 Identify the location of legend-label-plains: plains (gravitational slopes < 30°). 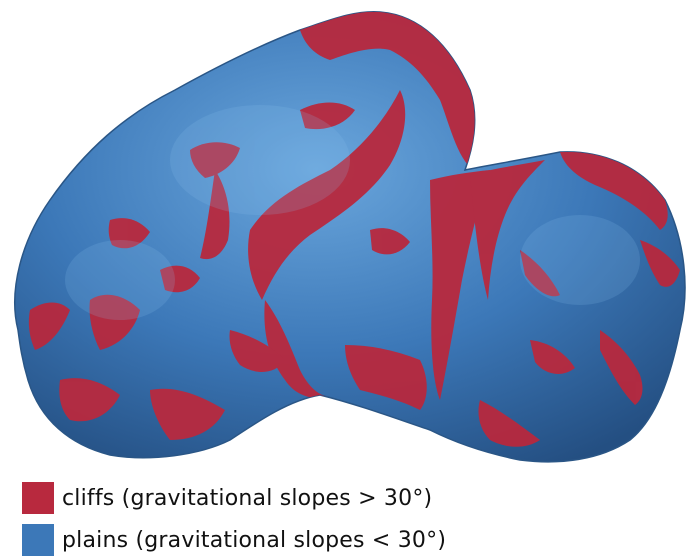
(254, 540).